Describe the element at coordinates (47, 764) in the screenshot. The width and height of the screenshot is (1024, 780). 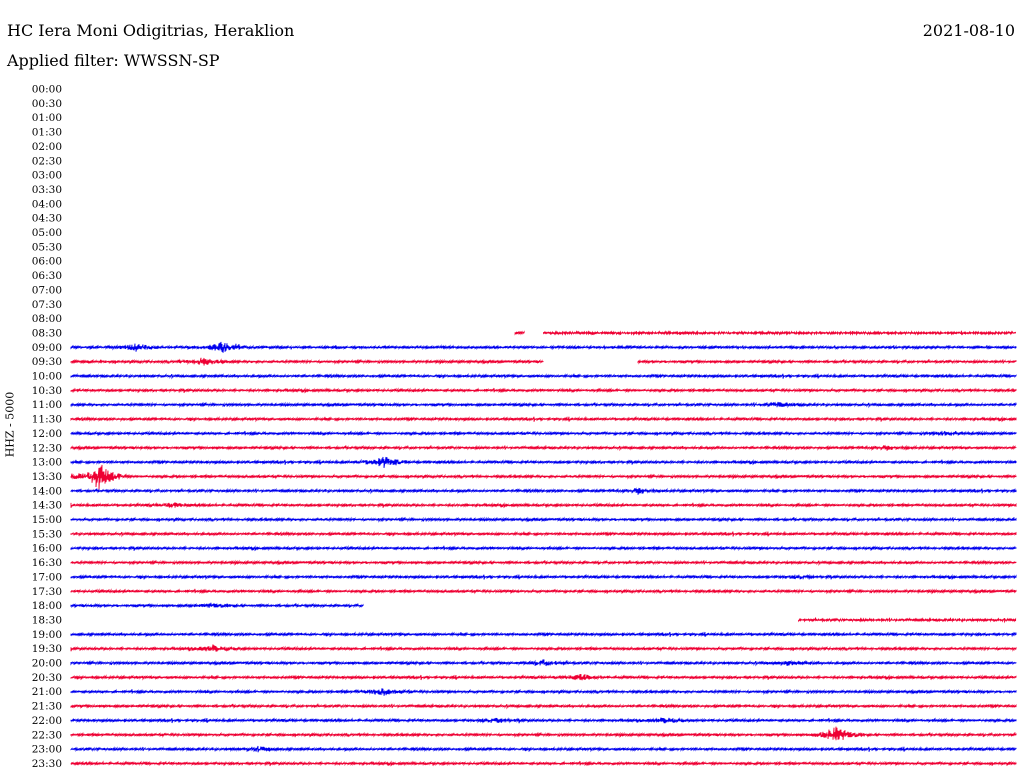
I see `time-tick-label: 23:30` at that location.